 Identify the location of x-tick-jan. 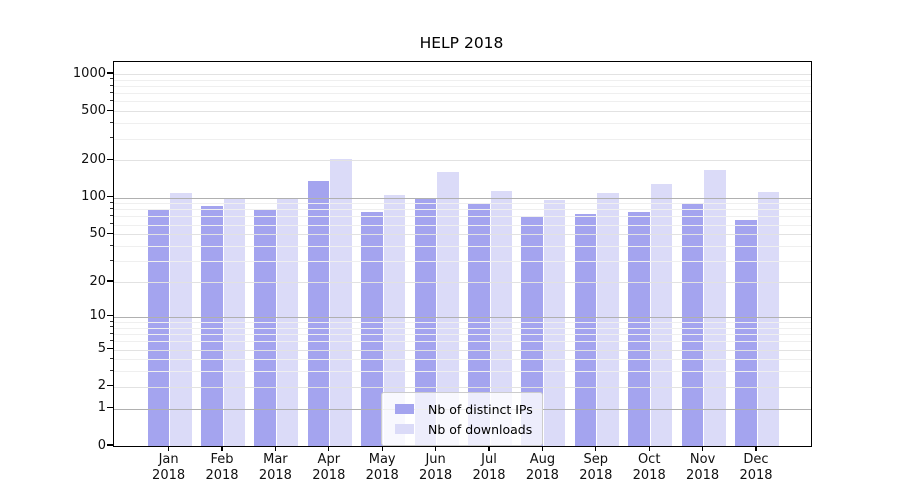
(169, 448).